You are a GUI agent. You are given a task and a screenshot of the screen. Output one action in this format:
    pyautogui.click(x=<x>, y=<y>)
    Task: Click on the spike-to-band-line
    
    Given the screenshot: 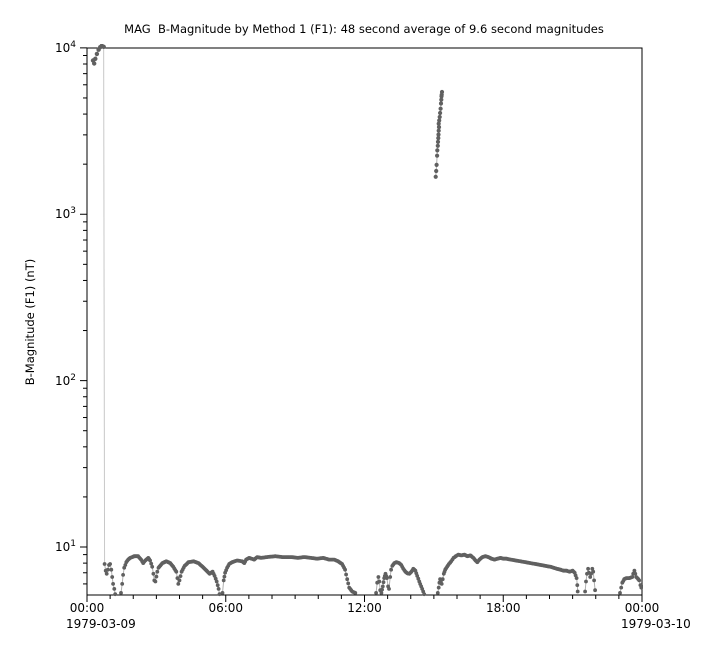 What is the action you would take?
    pyautogui.click(x=104, y=305)
    